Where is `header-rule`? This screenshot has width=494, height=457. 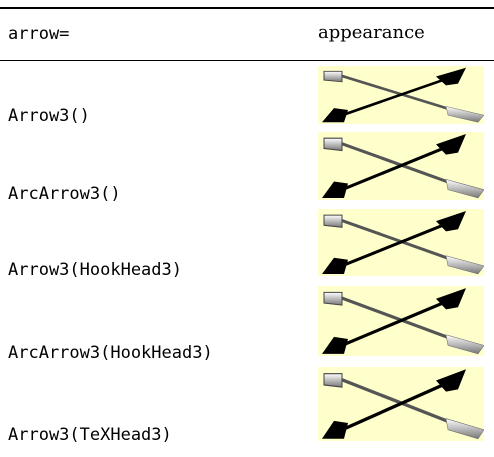 header-rule is located at coordinates (247, 60).